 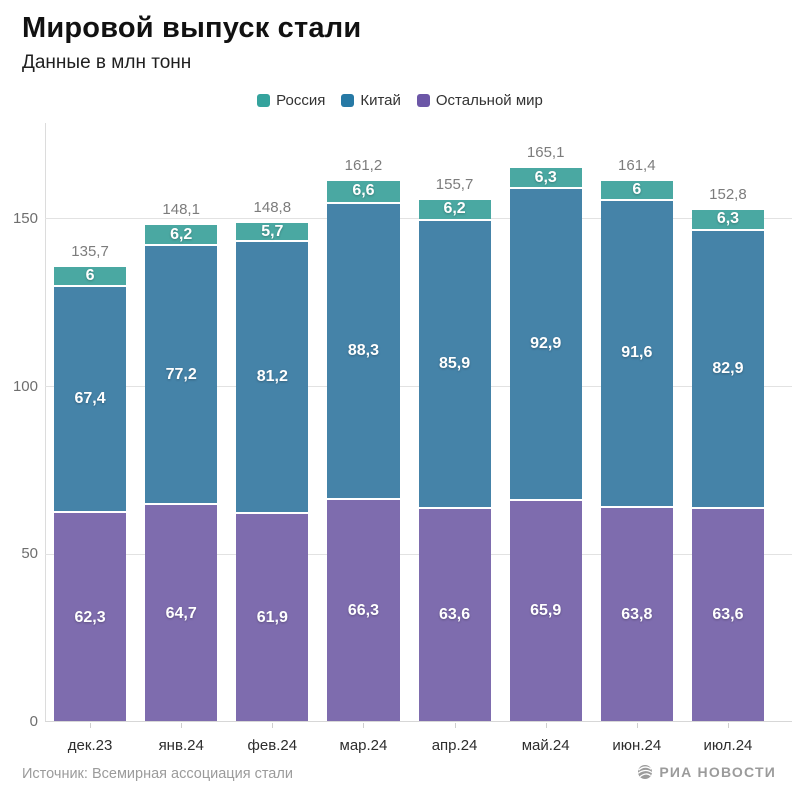 I want to click on legend-item-2: Остальной мир, so click(x=479, y=100).